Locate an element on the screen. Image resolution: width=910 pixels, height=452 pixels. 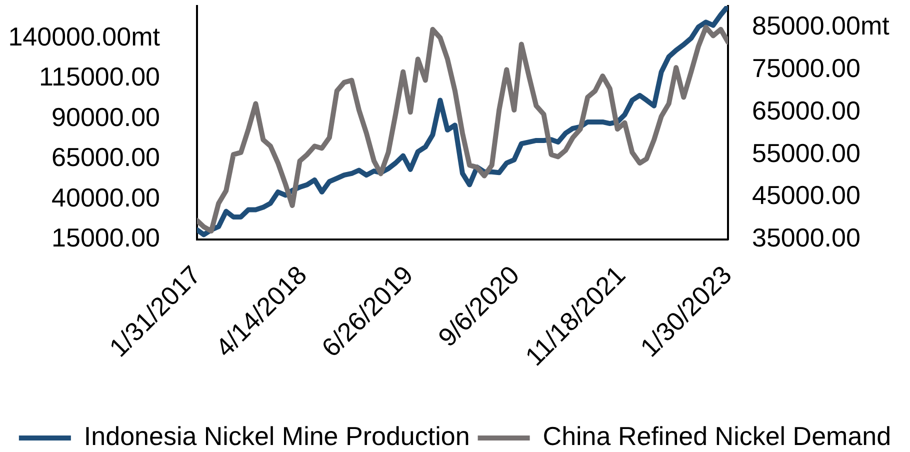
y-tick-label: 90000.00 is located at coordinates (106, 117).